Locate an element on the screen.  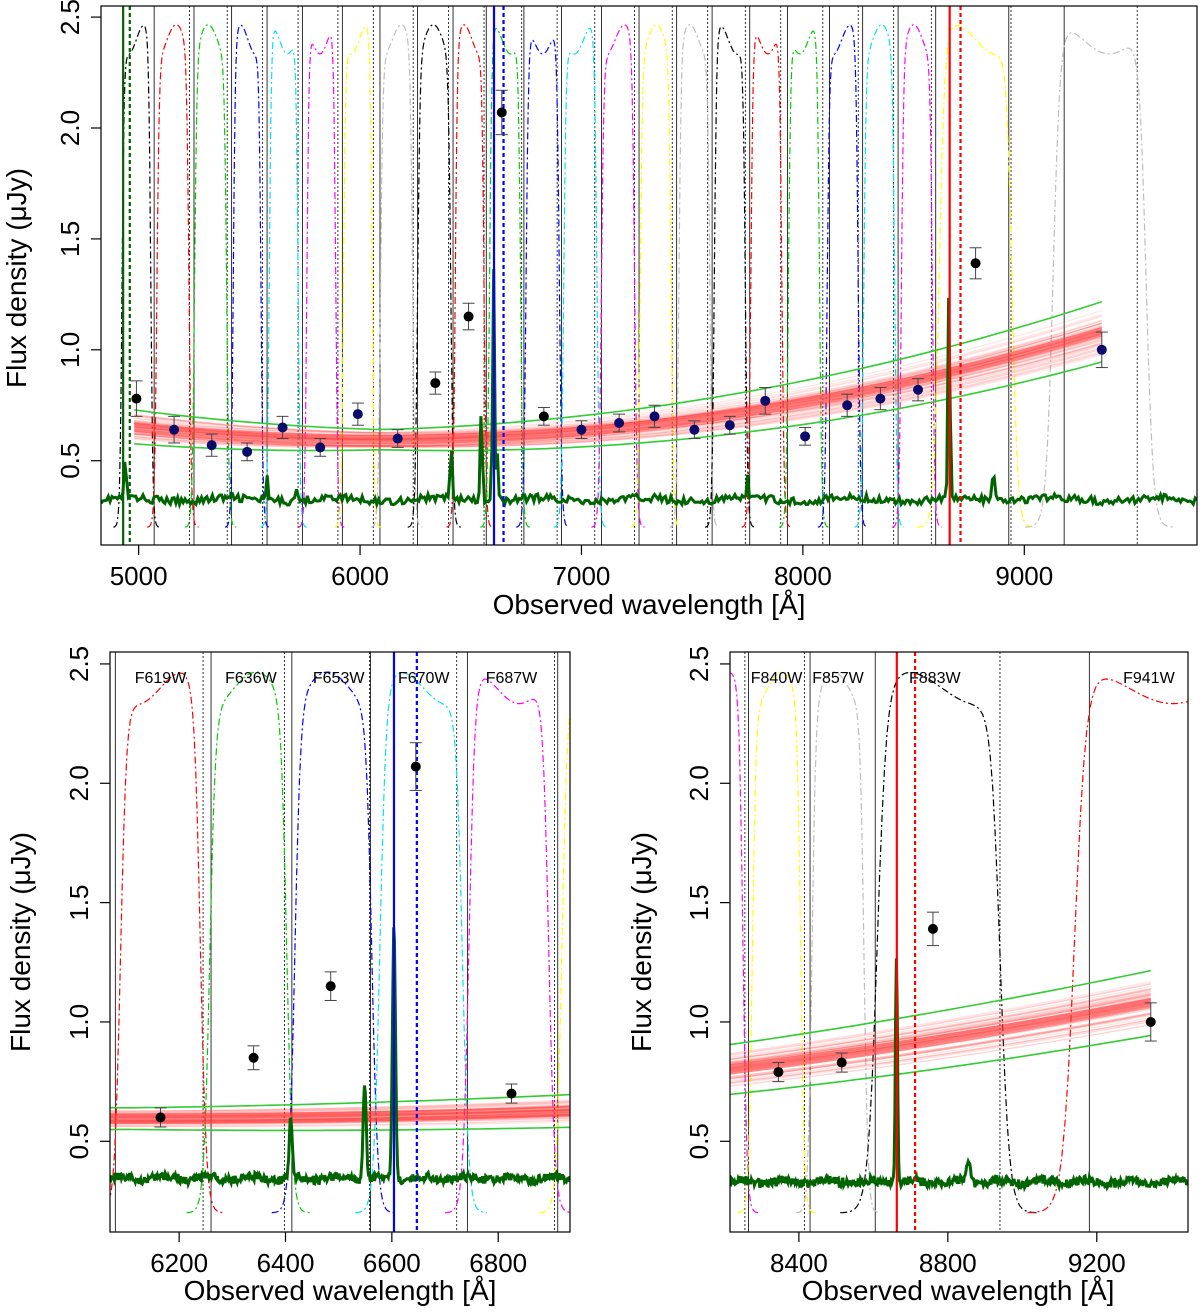
x-tick-label: 9000 is located at coordinates (1024, 576).